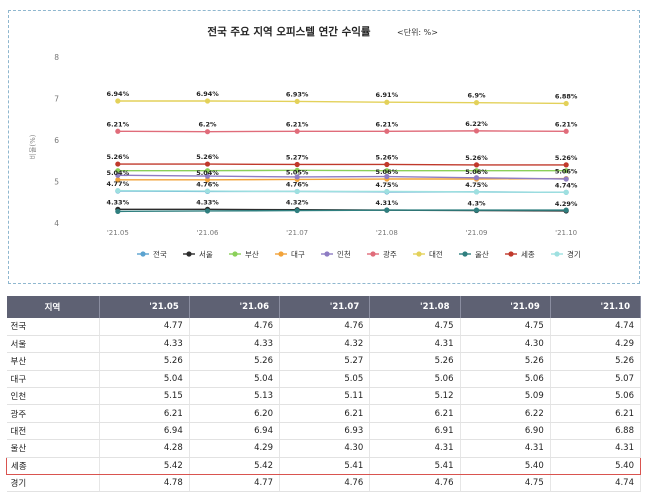  What do you see at coordinates (53, 307) in the screenshot?
I see `header-region: 지역` at bounding box center [53, 307].